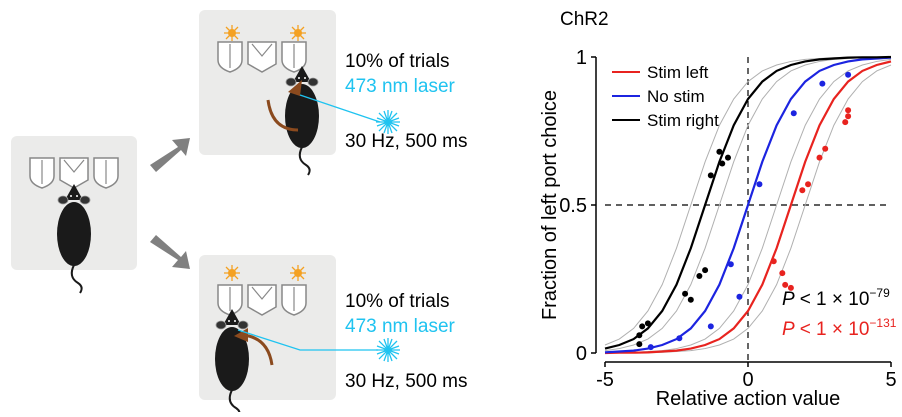 The image size is (902, 417). What do you see at coordinates (882, 323) in the screenshot?
I see `p-exponent: −131` at bounding box center [882, 323].